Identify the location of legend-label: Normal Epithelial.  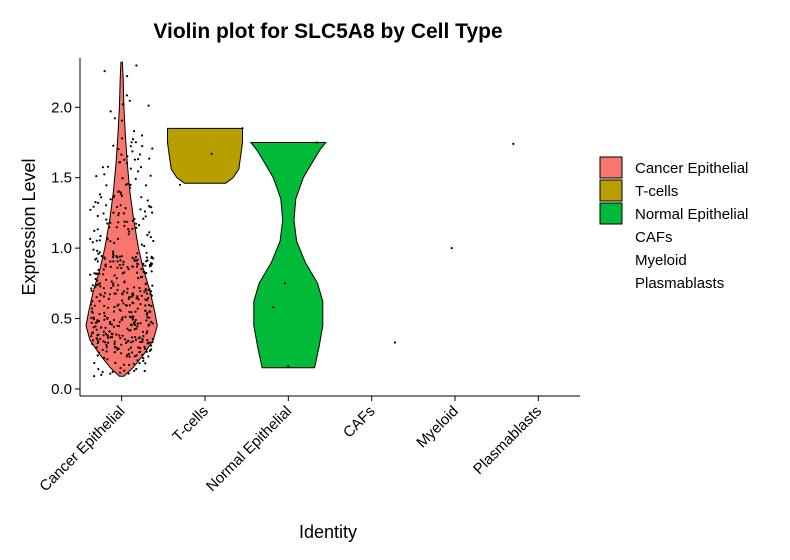
(691, 214).